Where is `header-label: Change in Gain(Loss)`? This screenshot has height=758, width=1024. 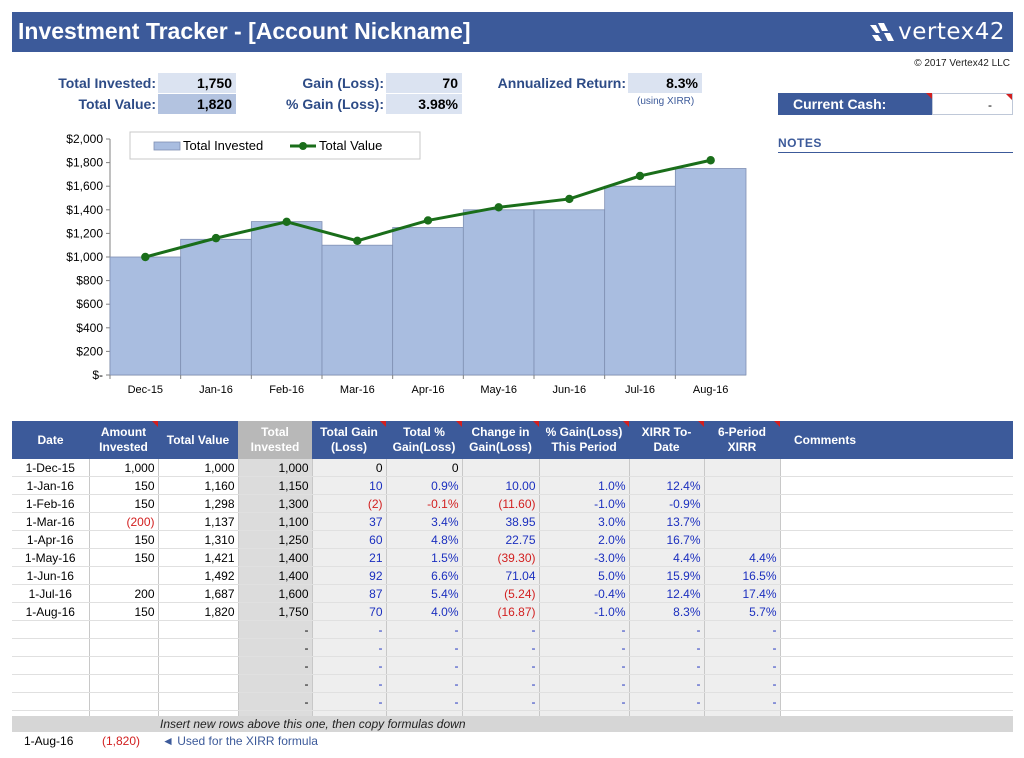 header-label: Change in Gain(Loss) is located at coordinates (500, 439).